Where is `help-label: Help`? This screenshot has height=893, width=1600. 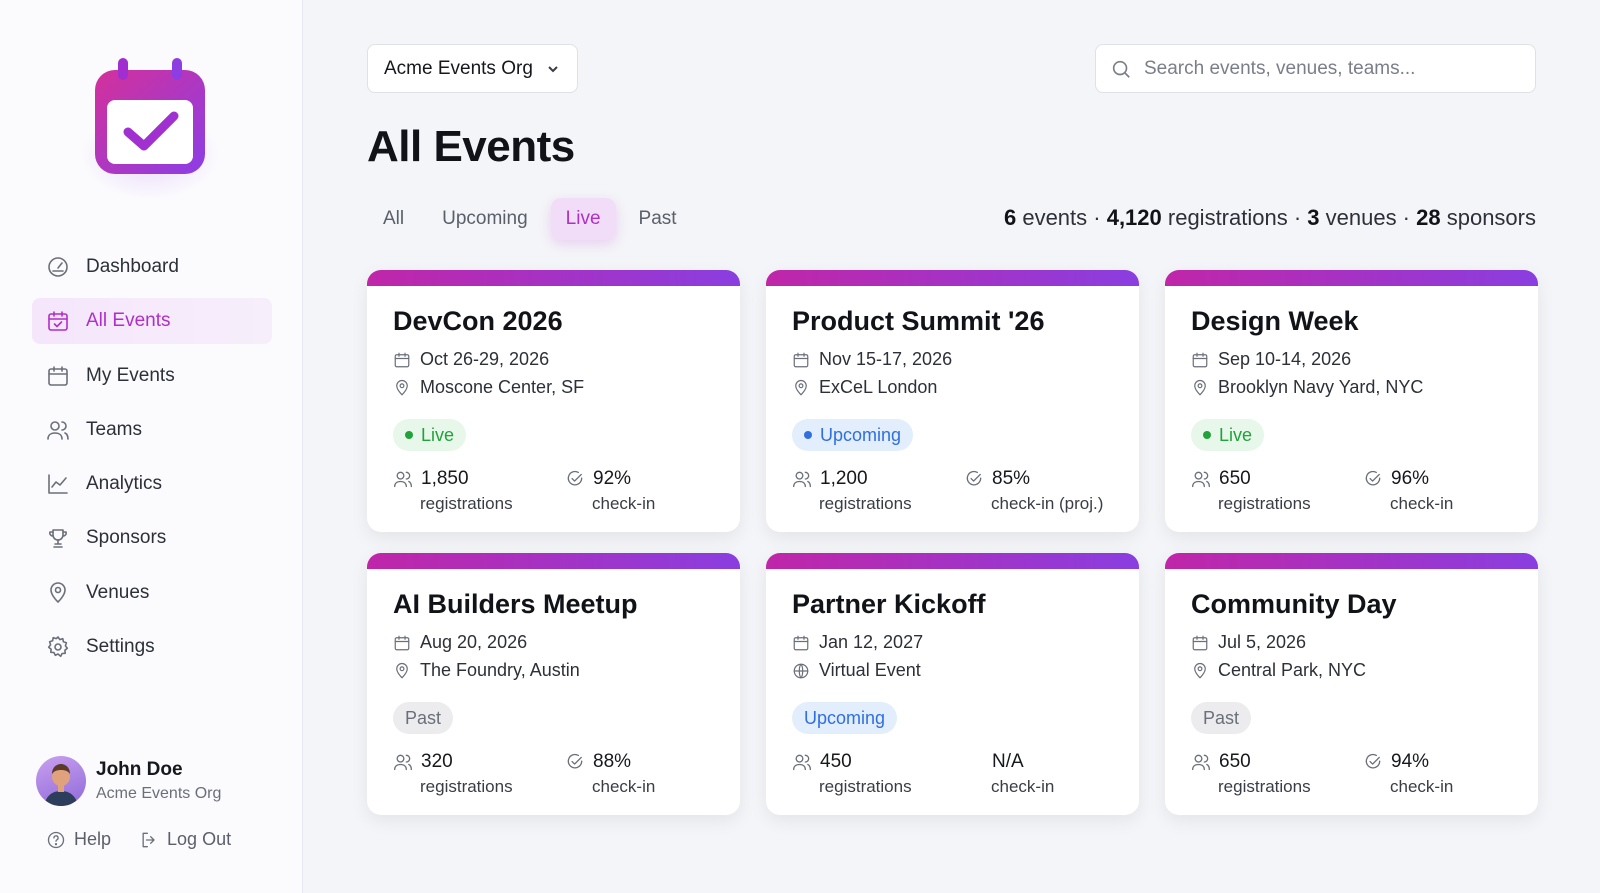
help-label: Help is located at coordinates (93, 839).